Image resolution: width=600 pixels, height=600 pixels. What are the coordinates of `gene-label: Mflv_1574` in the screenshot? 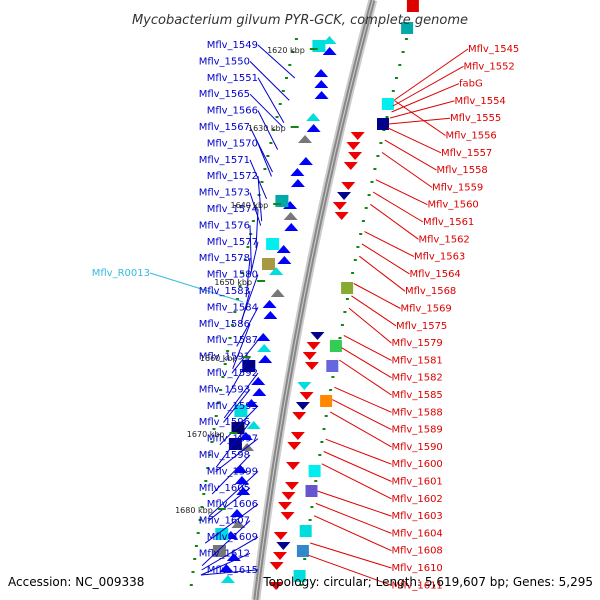 It's located at (232, 209).